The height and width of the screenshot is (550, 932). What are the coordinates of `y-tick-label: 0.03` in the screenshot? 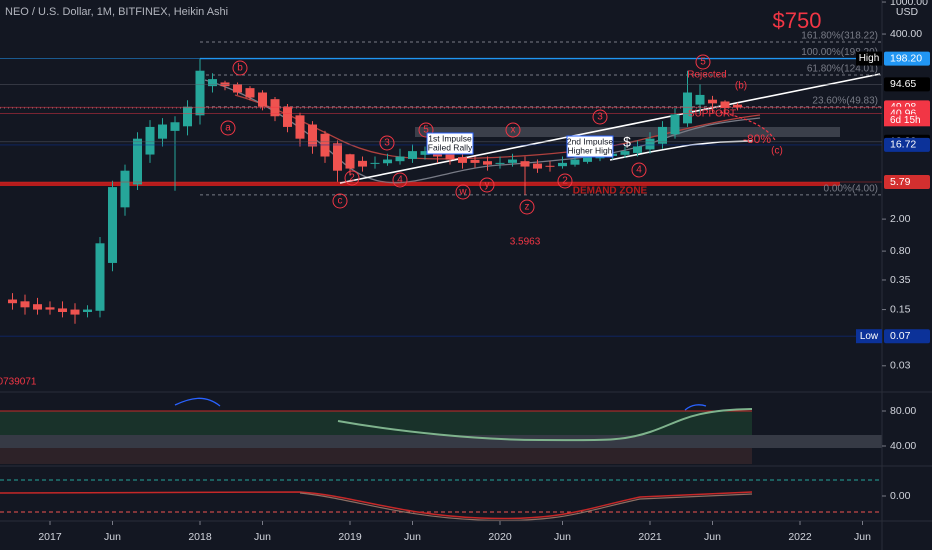 It's located at (900, 366).